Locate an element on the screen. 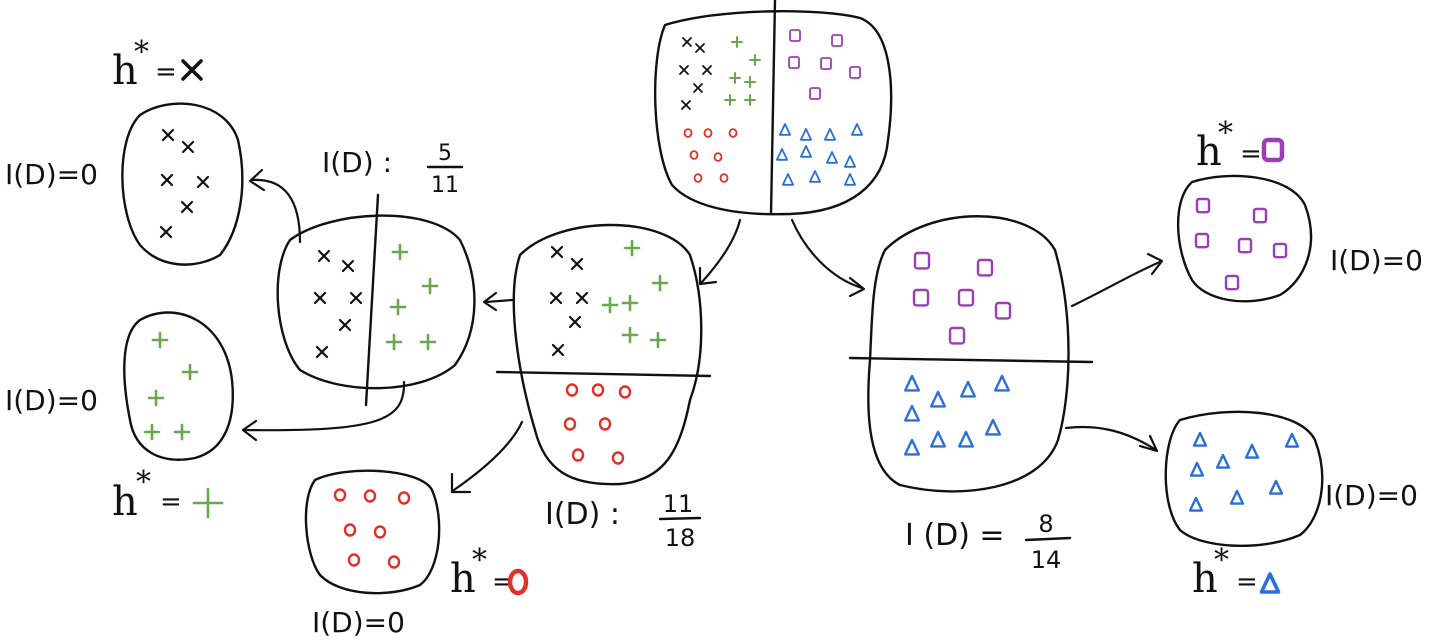 The width and height of the screenshot is (1453, 642). right-child-node: I (D) = 8 14 is located at coordinates (971, 394).